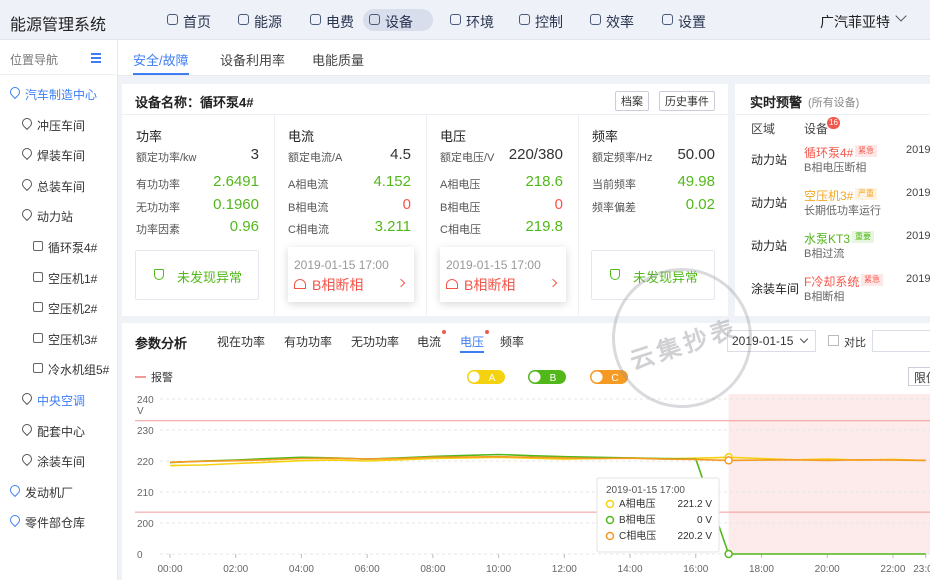 The width and height of the screenshot is (930, 580). What do you see at coordinates (498, 569) in the screenshot?
I see `x-tick-label: 10:00` at bounding box center [498, 569].